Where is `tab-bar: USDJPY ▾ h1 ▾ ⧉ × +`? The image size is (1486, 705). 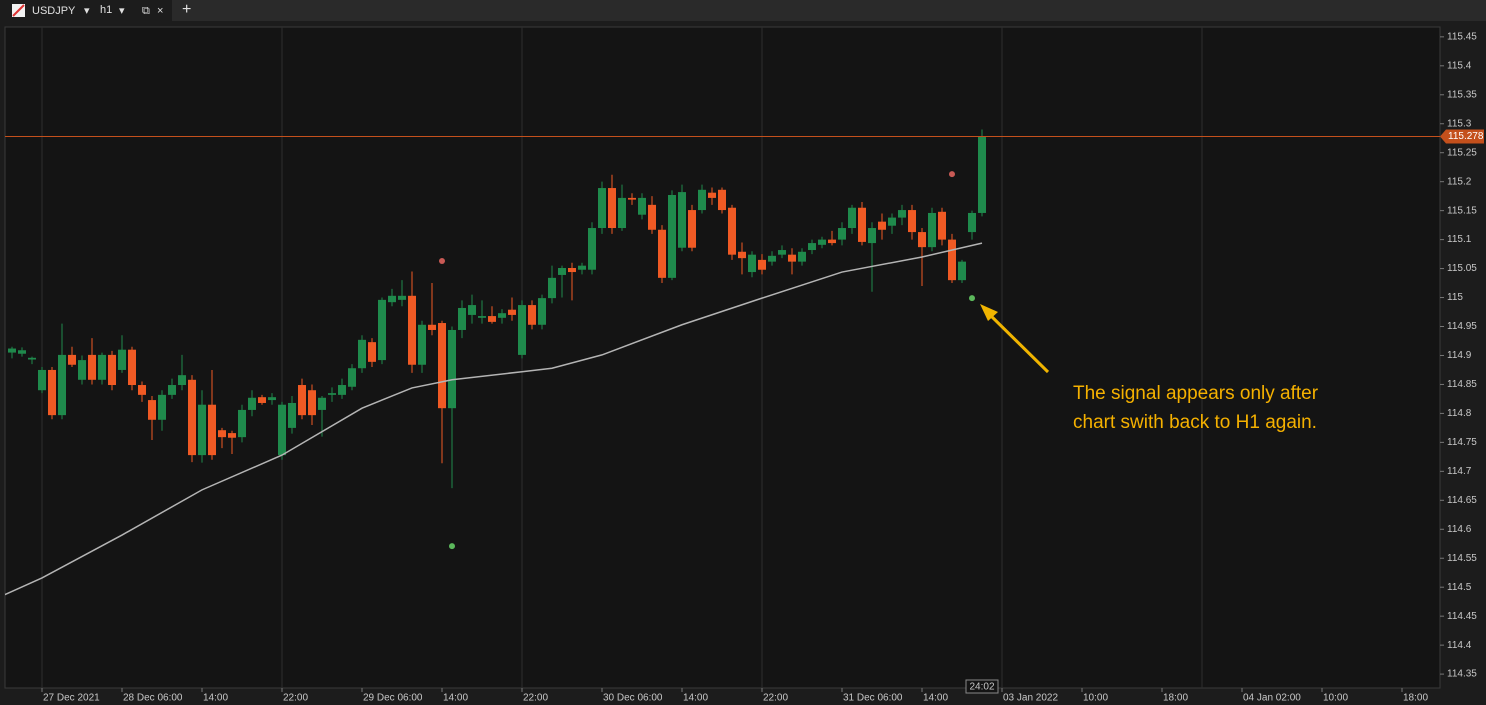 tab-bar: USDJPY ▾ h1 ▾ ⧉ × + is located at coordinates (743, 10).